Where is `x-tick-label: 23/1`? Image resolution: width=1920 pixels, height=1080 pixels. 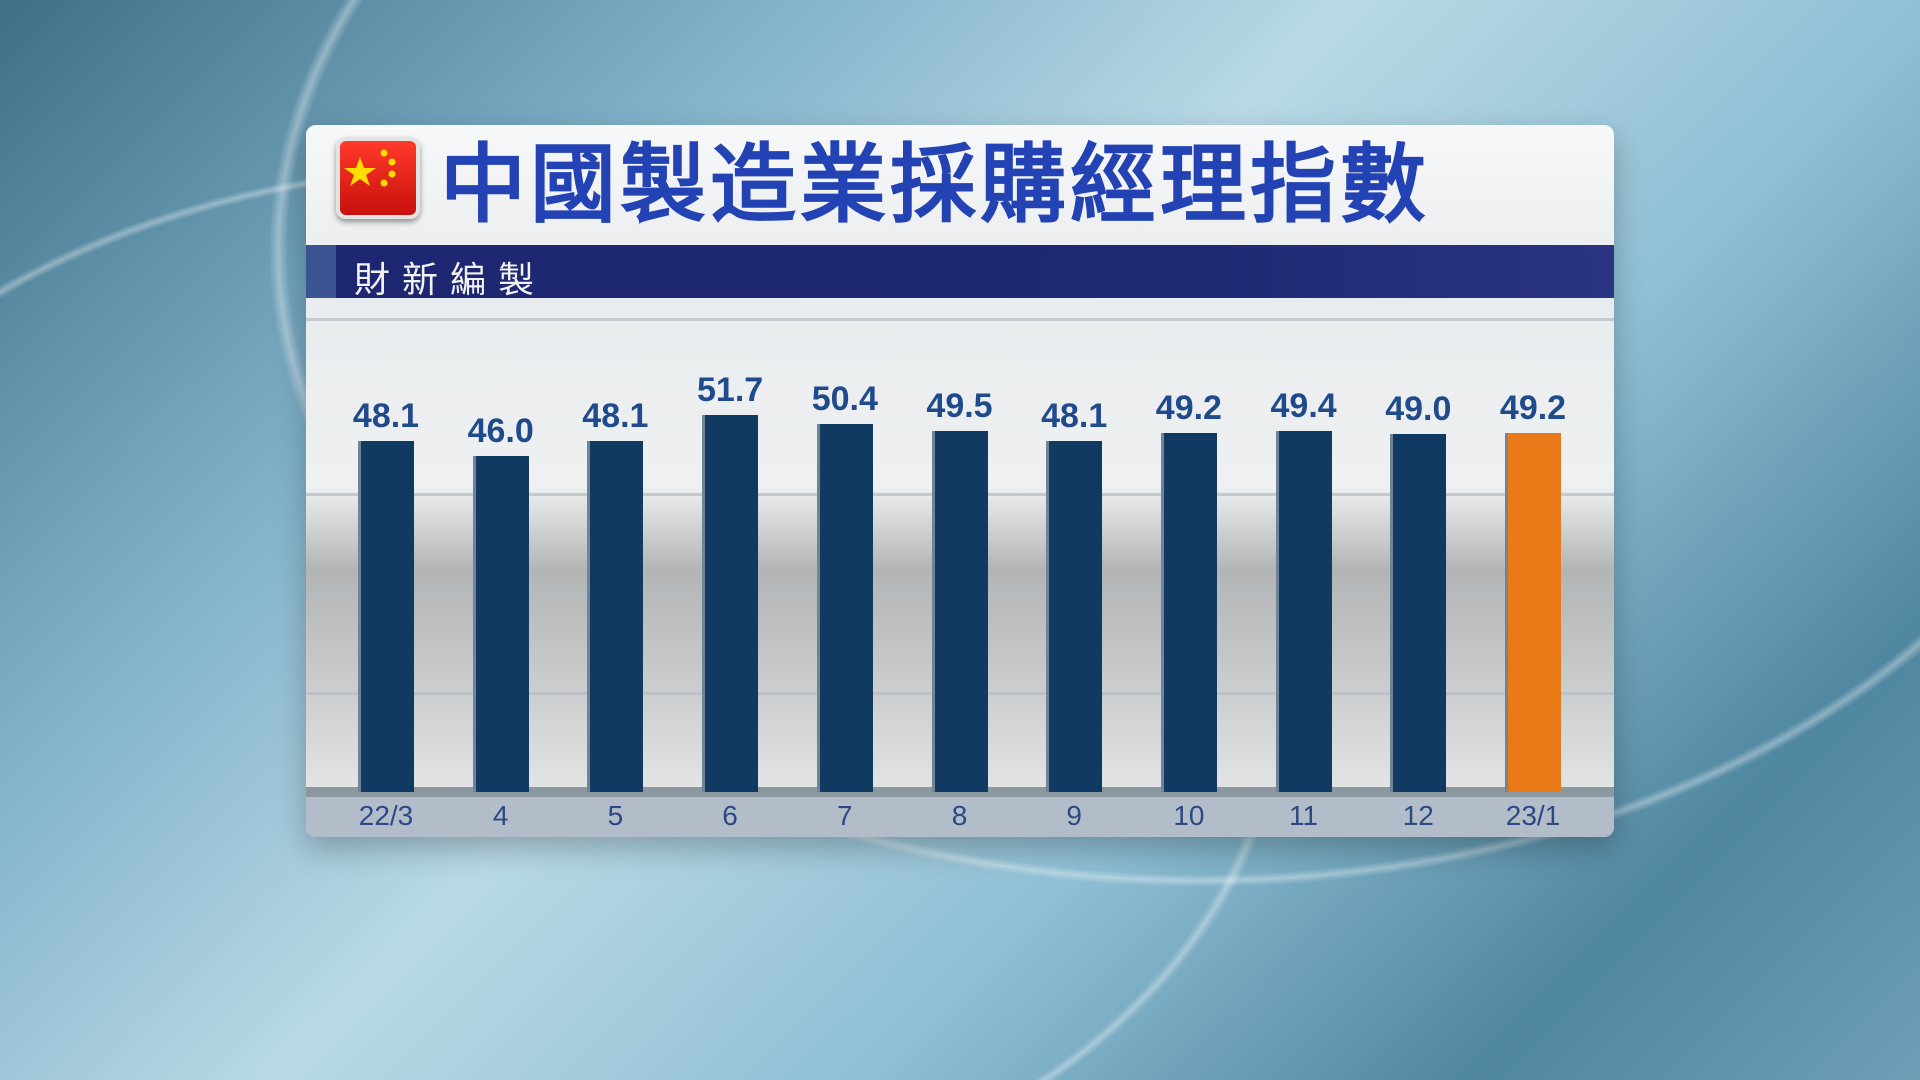
x-tick-label: 23/1 is located at coordinates (1533, 815).